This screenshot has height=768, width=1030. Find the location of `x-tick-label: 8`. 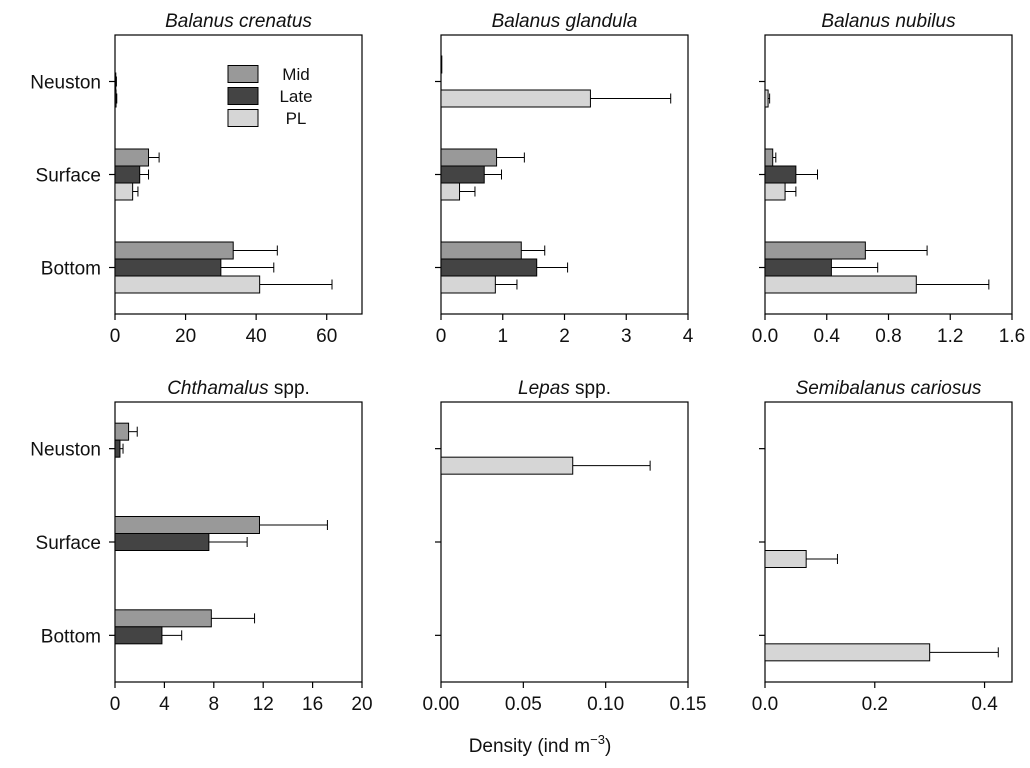

x-tick-label: 8 is located at coordinates (214, 704).